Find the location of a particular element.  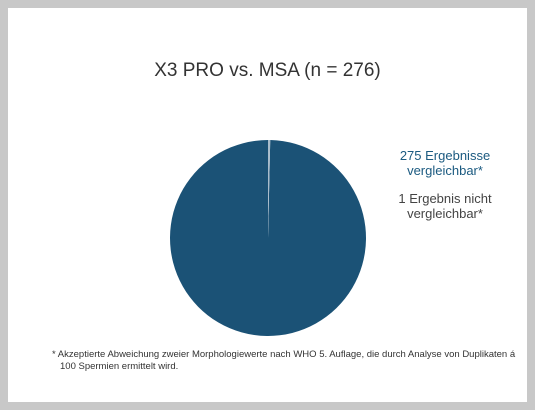

legend-entry: 275 Ergebnisse vergleichbar* is located at coordinates (445, 163).